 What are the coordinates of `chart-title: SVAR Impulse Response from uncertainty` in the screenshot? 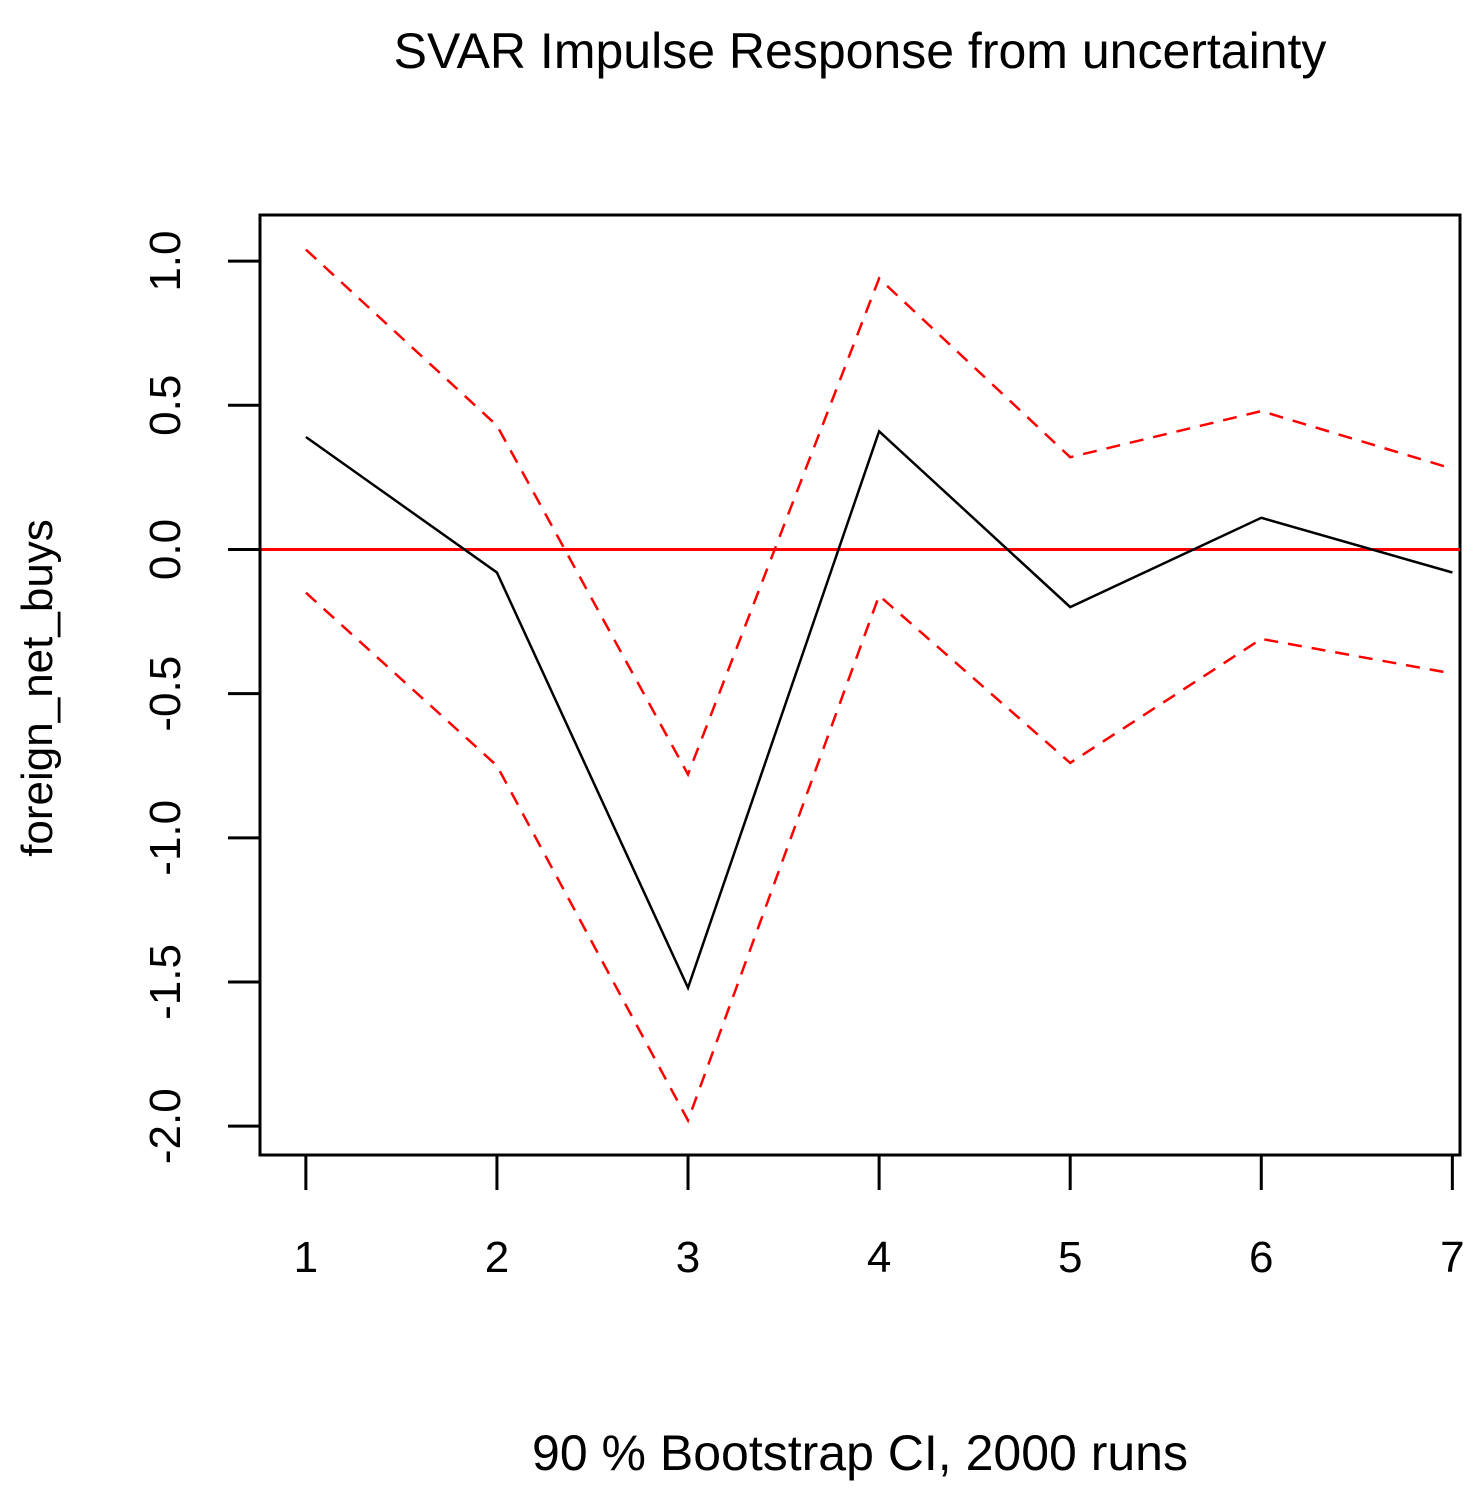 It's located at (860, 51).